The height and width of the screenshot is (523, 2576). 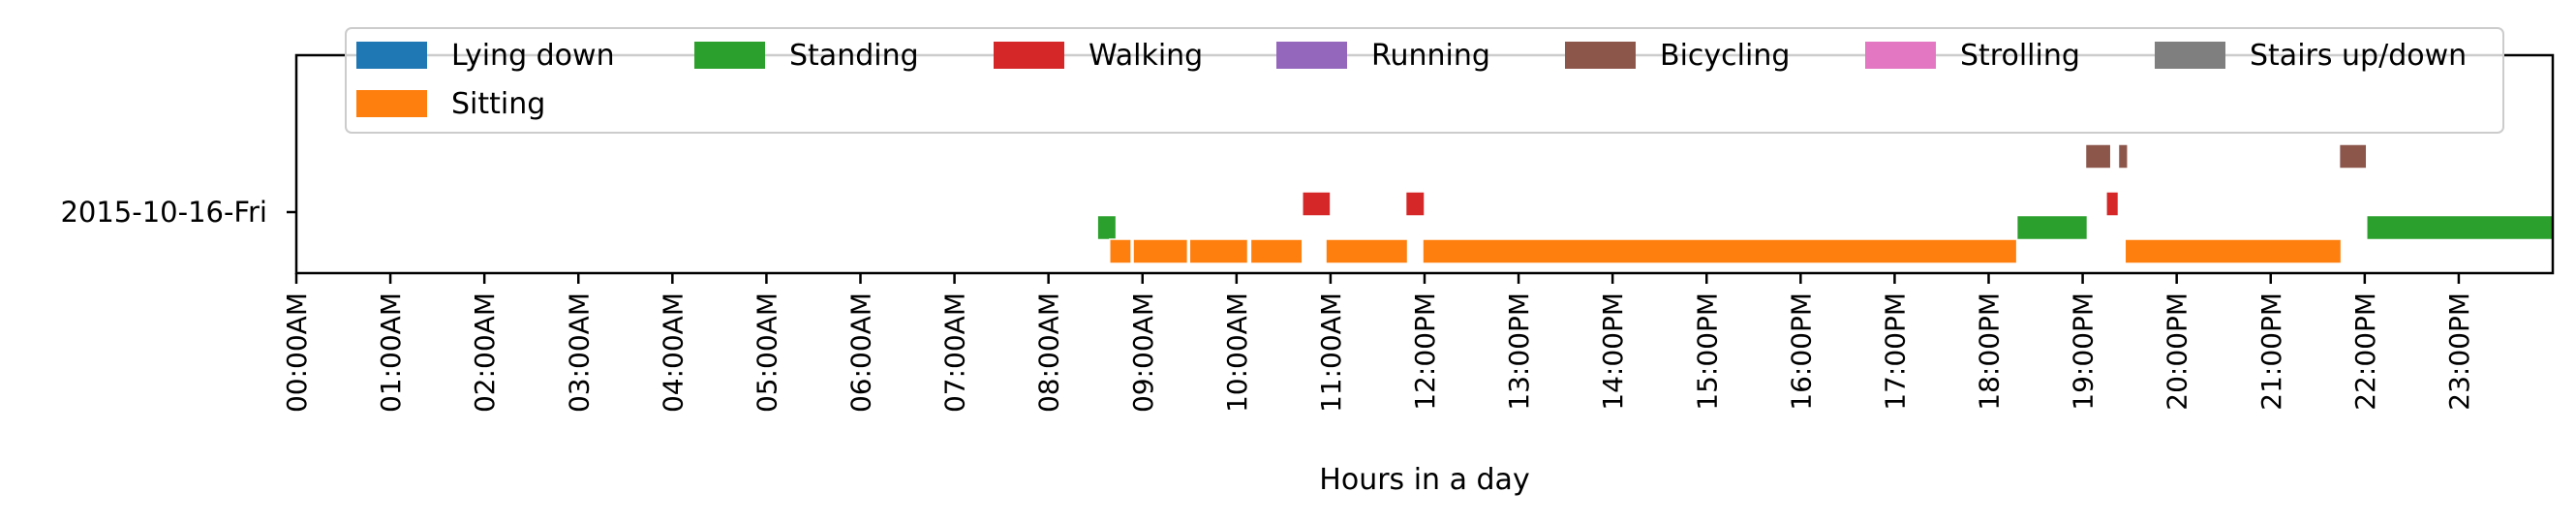 I want to click on x-tick-label: 17:00PM, so click(x=1895, y=351).